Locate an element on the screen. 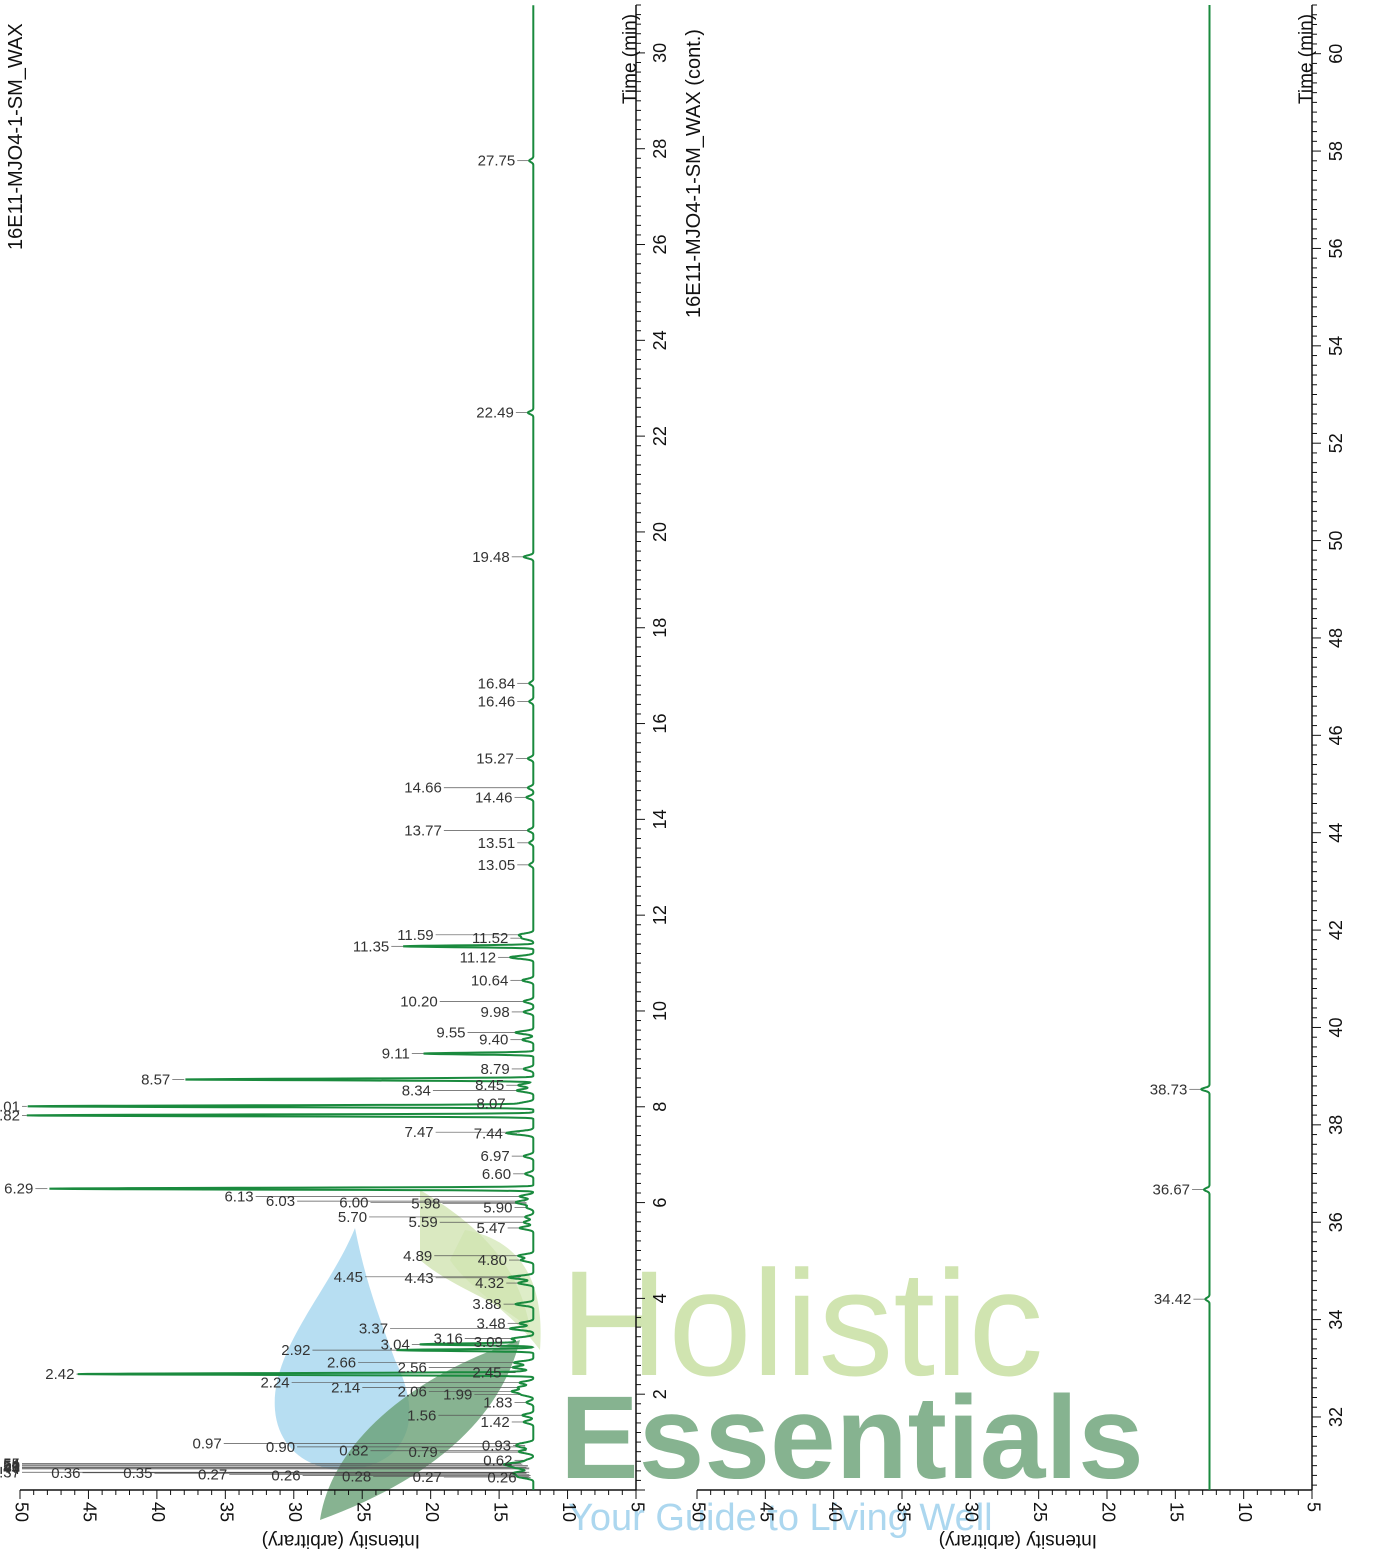 The height and width of the screenshot is (1550, 1373). time-tick-label: 6 is located at coordinates (660, 1203).